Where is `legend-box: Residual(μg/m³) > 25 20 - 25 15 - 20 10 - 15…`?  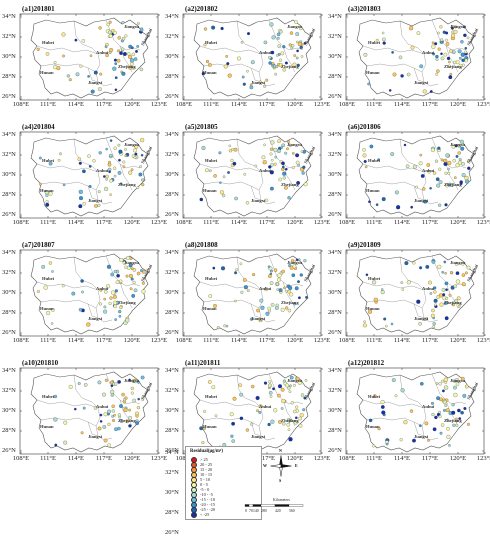
legend-box: Residual(μg/m³) > 25 20 - 25 15 - 20 10 - 15… is located at coordinates (223, 483).